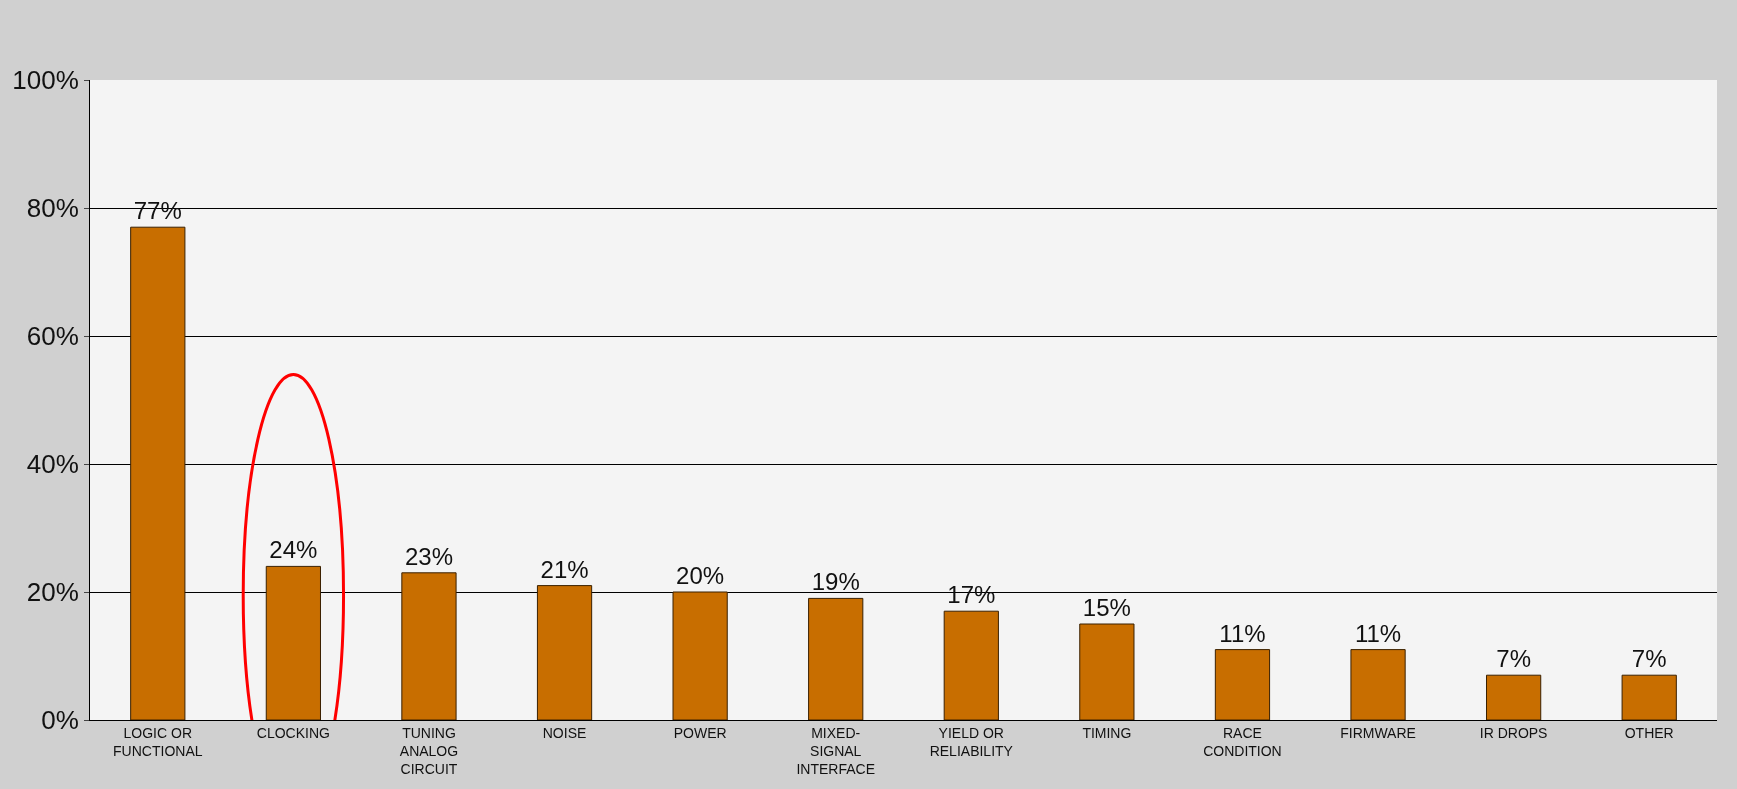 This screenshot has width=1737, height=789. What do you see at coordinates (564, 732) in the screenshot?
I see `x-tick-label: NOISE` at bounding box center [564, 732].